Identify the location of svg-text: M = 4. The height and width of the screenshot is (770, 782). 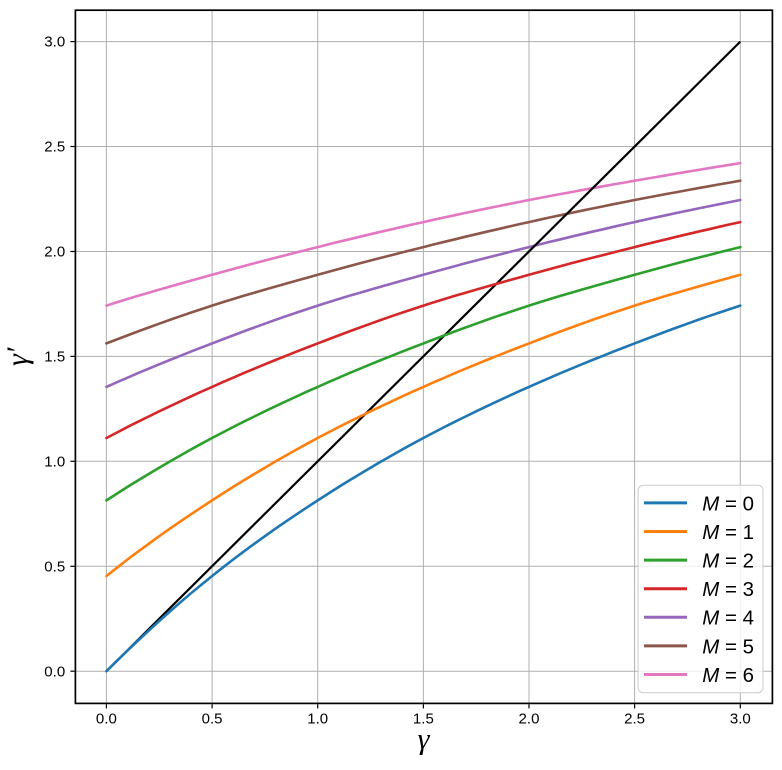
(728, 619).